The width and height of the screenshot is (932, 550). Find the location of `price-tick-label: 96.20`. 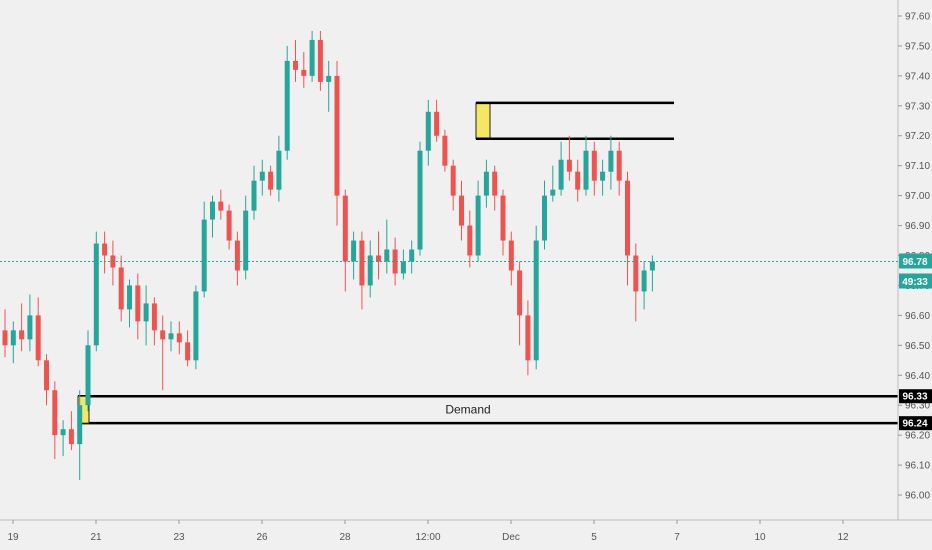

price-tick-label: 96.20 is located at coordinates (917, 436).